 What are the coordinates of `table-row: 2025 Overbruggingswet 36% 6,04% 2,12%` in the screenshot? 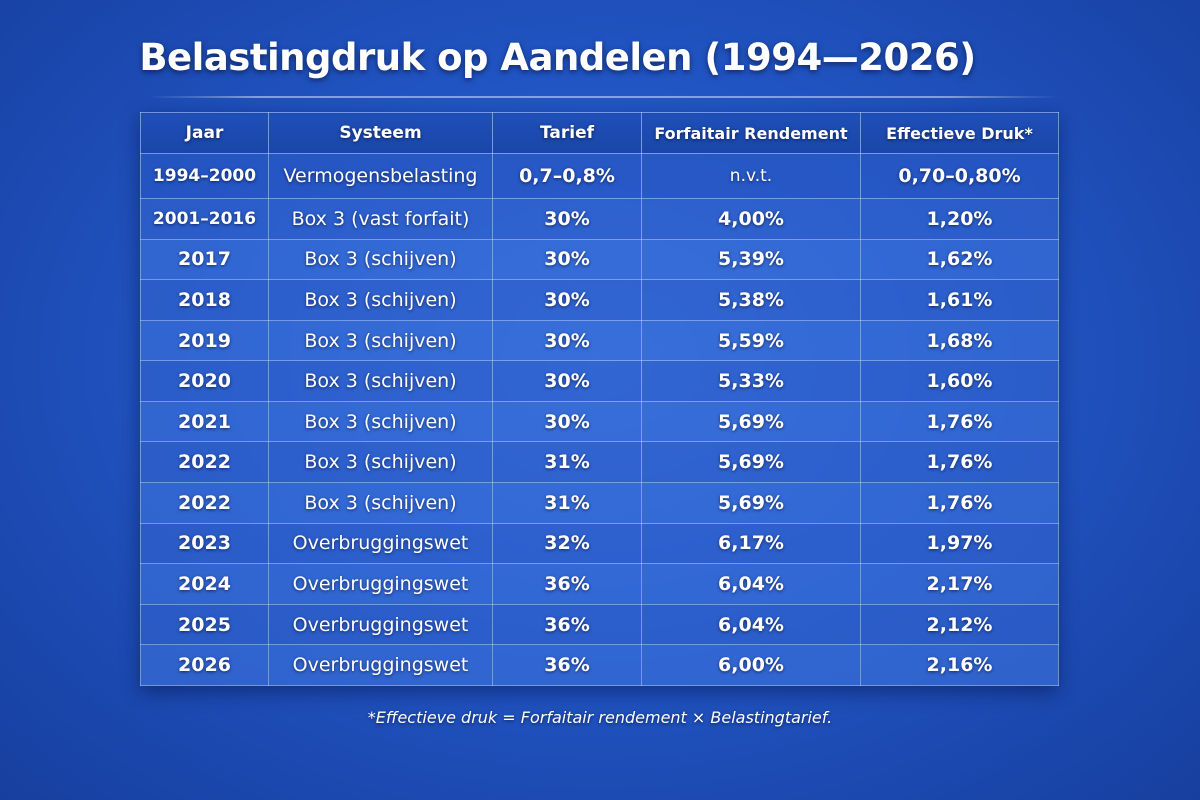 It's located at (599, 624).